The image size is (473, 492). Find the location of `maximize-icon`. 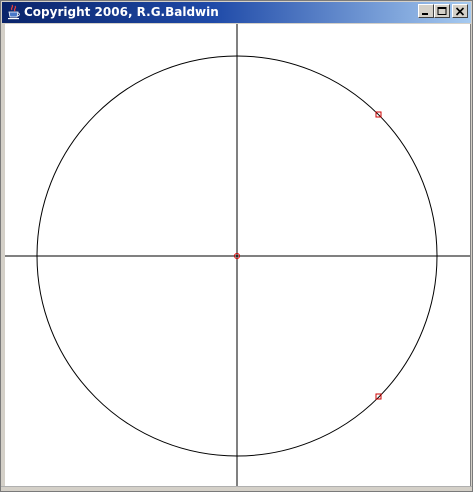

maximize-icon is located at coordinates (442, 11).